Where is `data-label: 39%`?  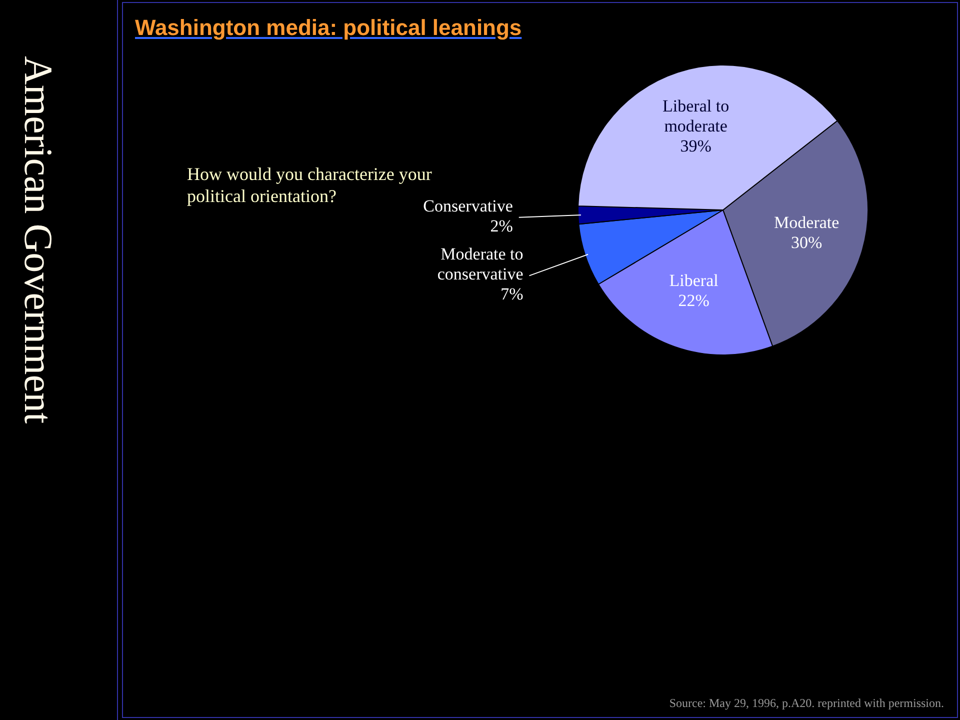 data-label: 39% is located at coordinates (696, 146).